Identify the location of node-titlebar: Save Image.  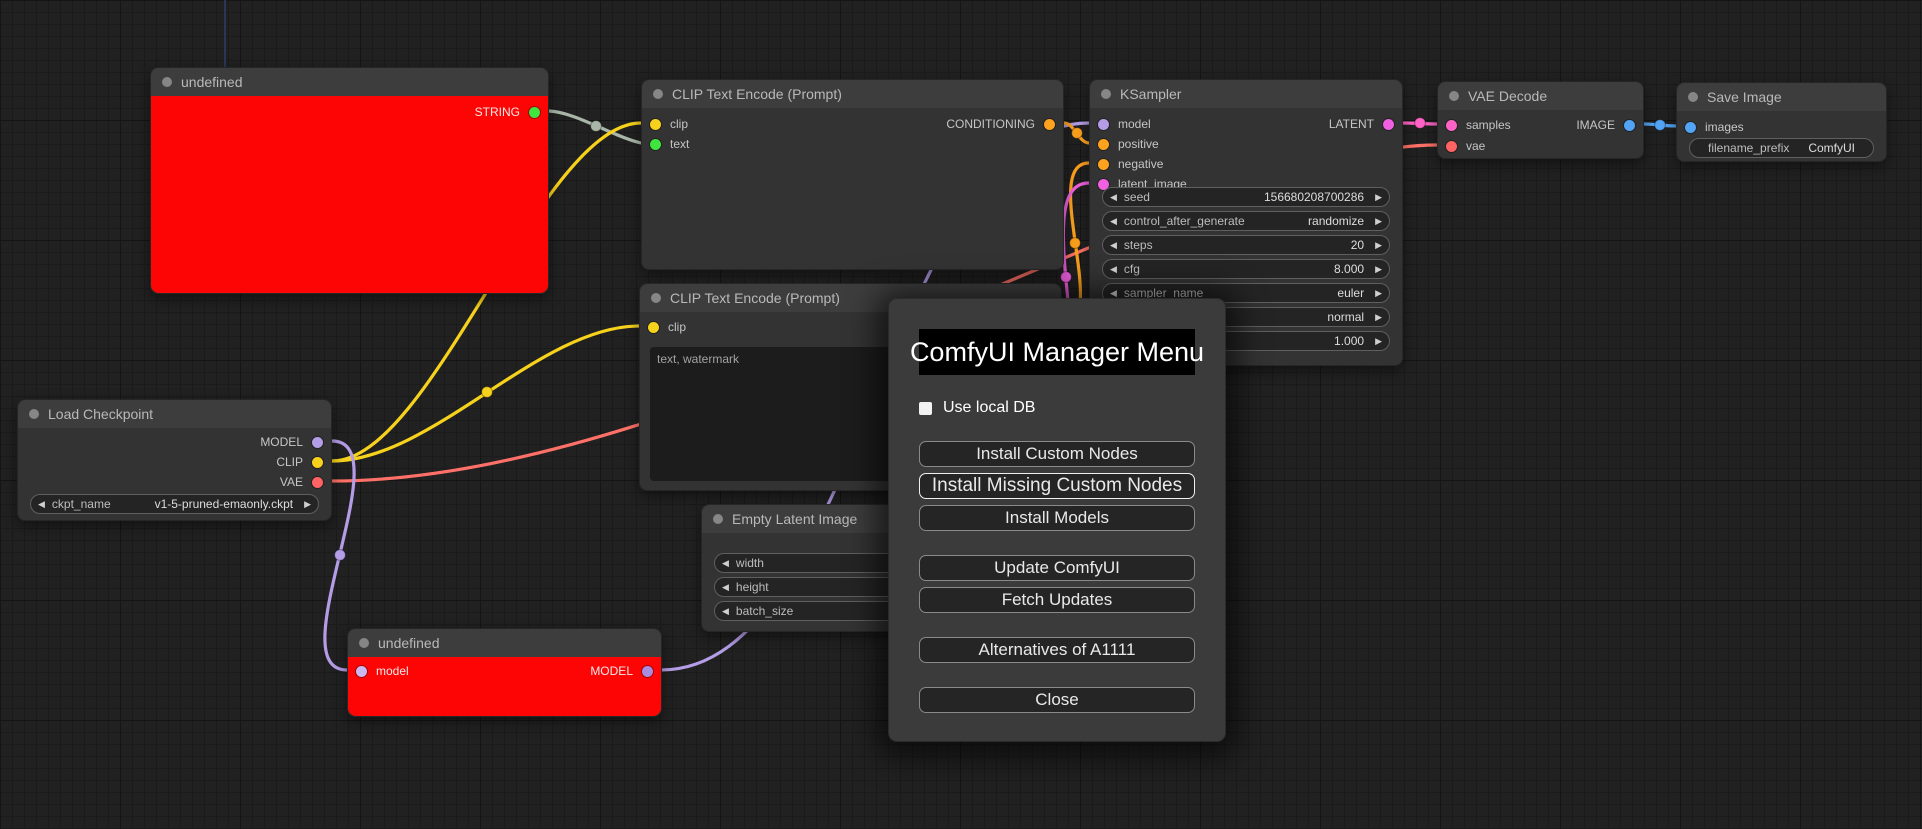
(1781, 97).